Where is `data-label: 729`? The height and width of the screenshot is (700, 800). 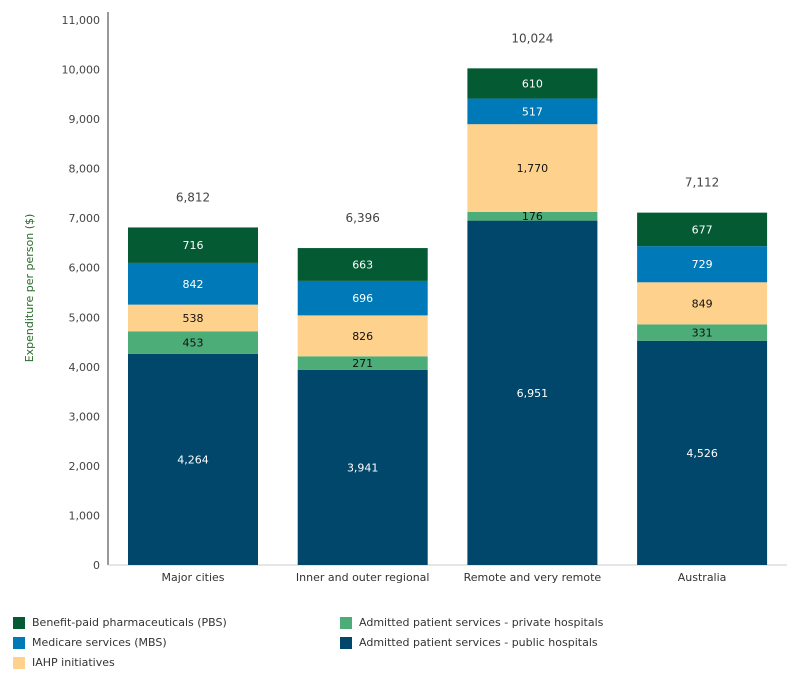
data-label: 729 is located at coordinates (702, 264).